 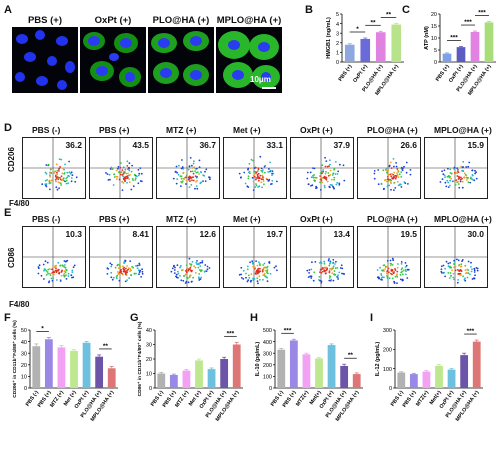 I want to click on B-ytick-label-2: 2, so click(x=337, y=44).